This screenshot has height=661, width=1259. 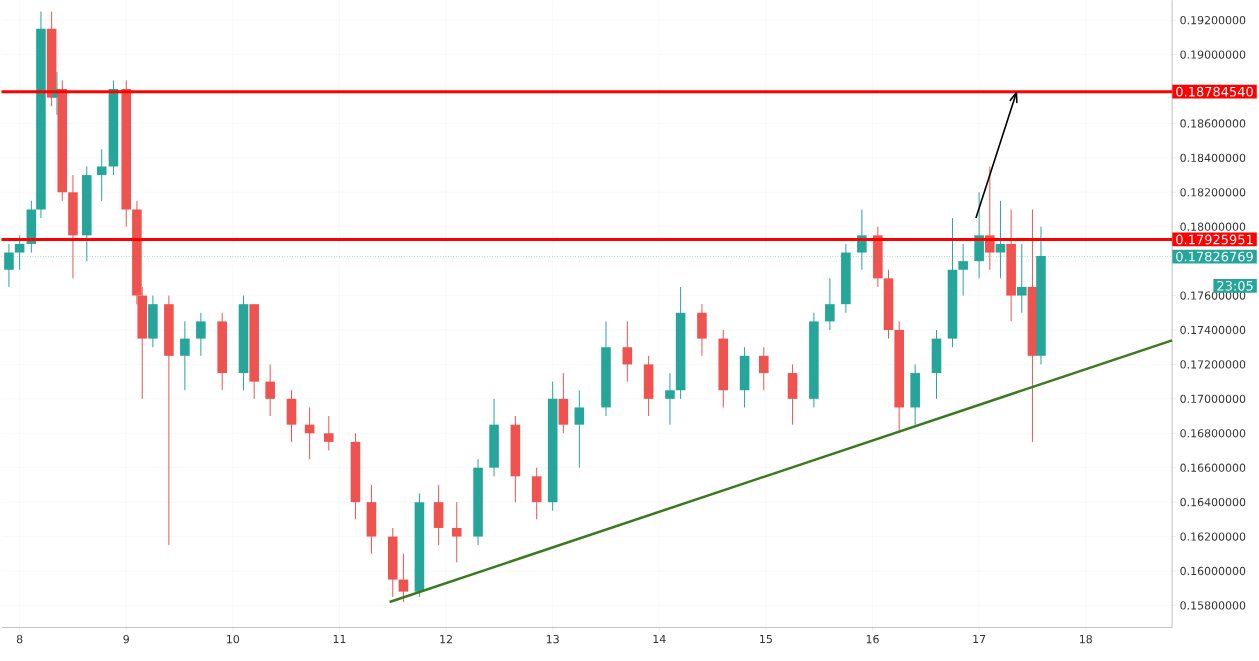 I want to click on x-tick-label: 18, so click(x=1085, y=639).